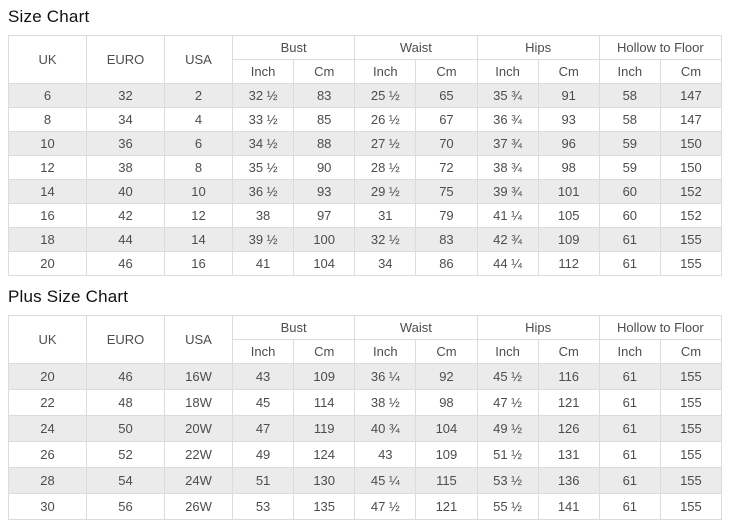  I want to click on table-row: 20 46 16W 43 109 36 ¼ 92 45 ½ 116 61 155, so click(365, 376).